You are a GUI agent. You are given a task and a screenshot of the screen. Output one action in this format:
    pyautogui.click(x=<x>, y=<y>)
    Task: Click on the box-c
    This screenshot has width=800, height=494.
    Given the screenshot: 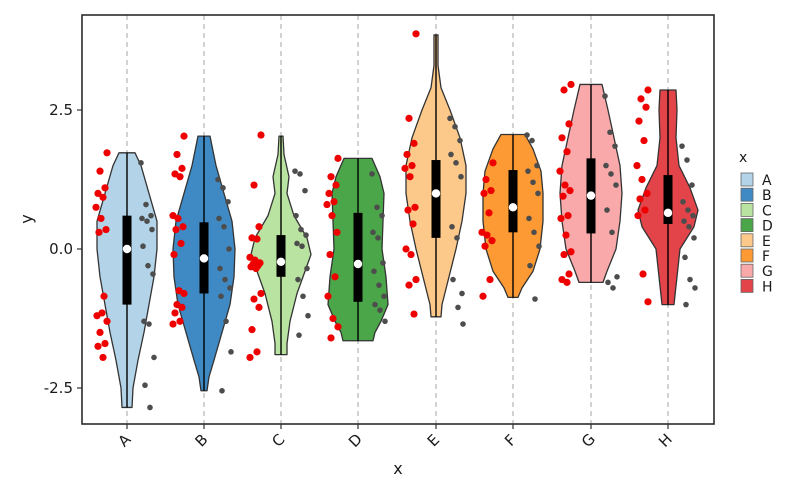 What is the action you would take?
    pyautogui.click(x=281, y=256)
    